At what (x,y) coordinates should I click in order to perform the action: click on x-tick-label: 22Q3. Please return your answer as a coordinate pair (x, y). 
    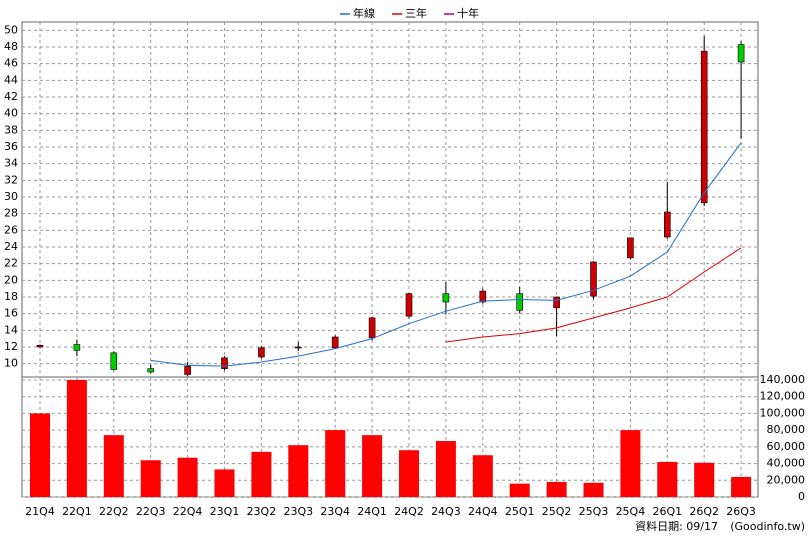
    Looking at the image, I should click on (151, 511).